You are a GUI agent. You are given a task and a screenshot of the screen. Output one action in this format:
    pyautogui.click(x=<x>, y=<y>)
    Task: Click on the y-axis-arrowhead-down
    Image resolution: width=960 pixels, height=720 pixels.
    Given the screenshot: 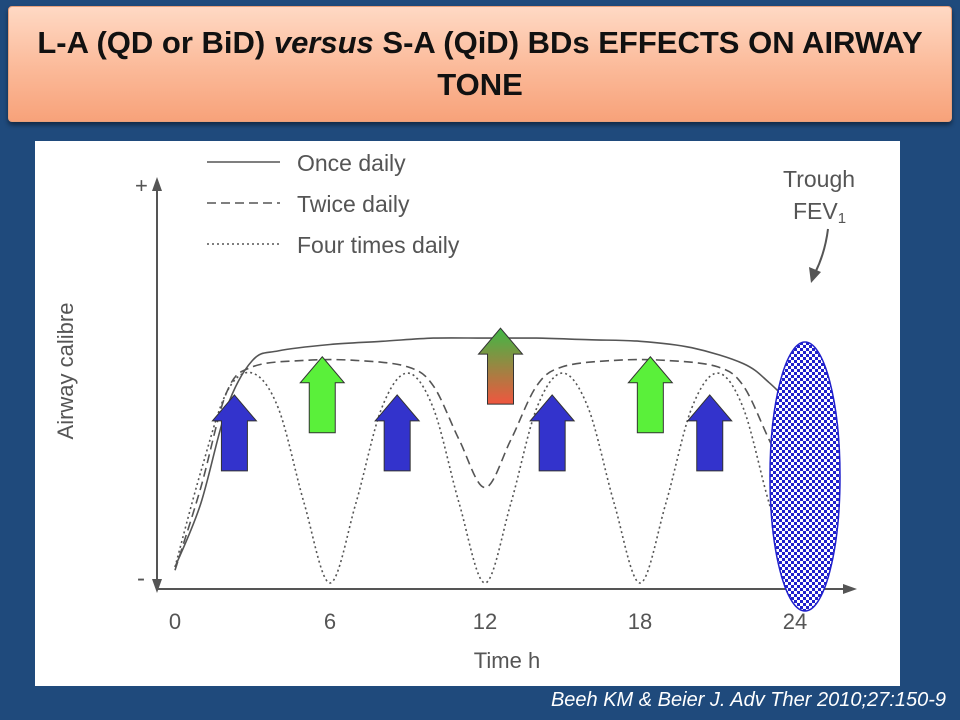 What is the action you would take?
    pyautogui.click(x=157, y=586)
    